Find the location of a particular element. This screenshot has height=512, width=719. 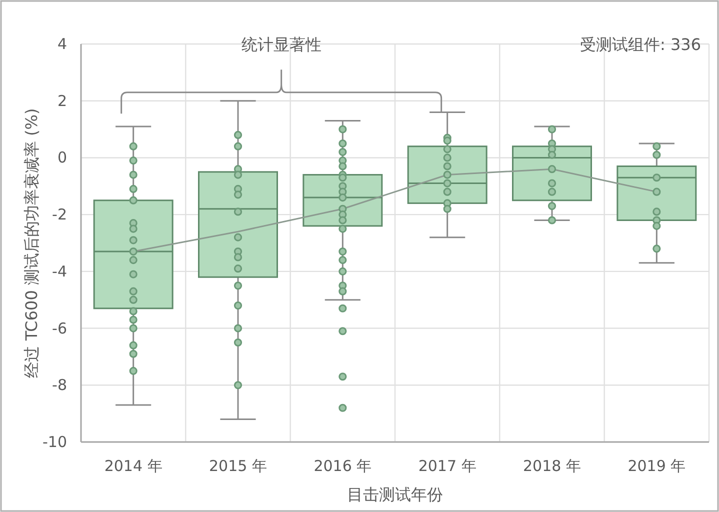

x-tick-label: 2014 年 is located at coordinates (133, 466).